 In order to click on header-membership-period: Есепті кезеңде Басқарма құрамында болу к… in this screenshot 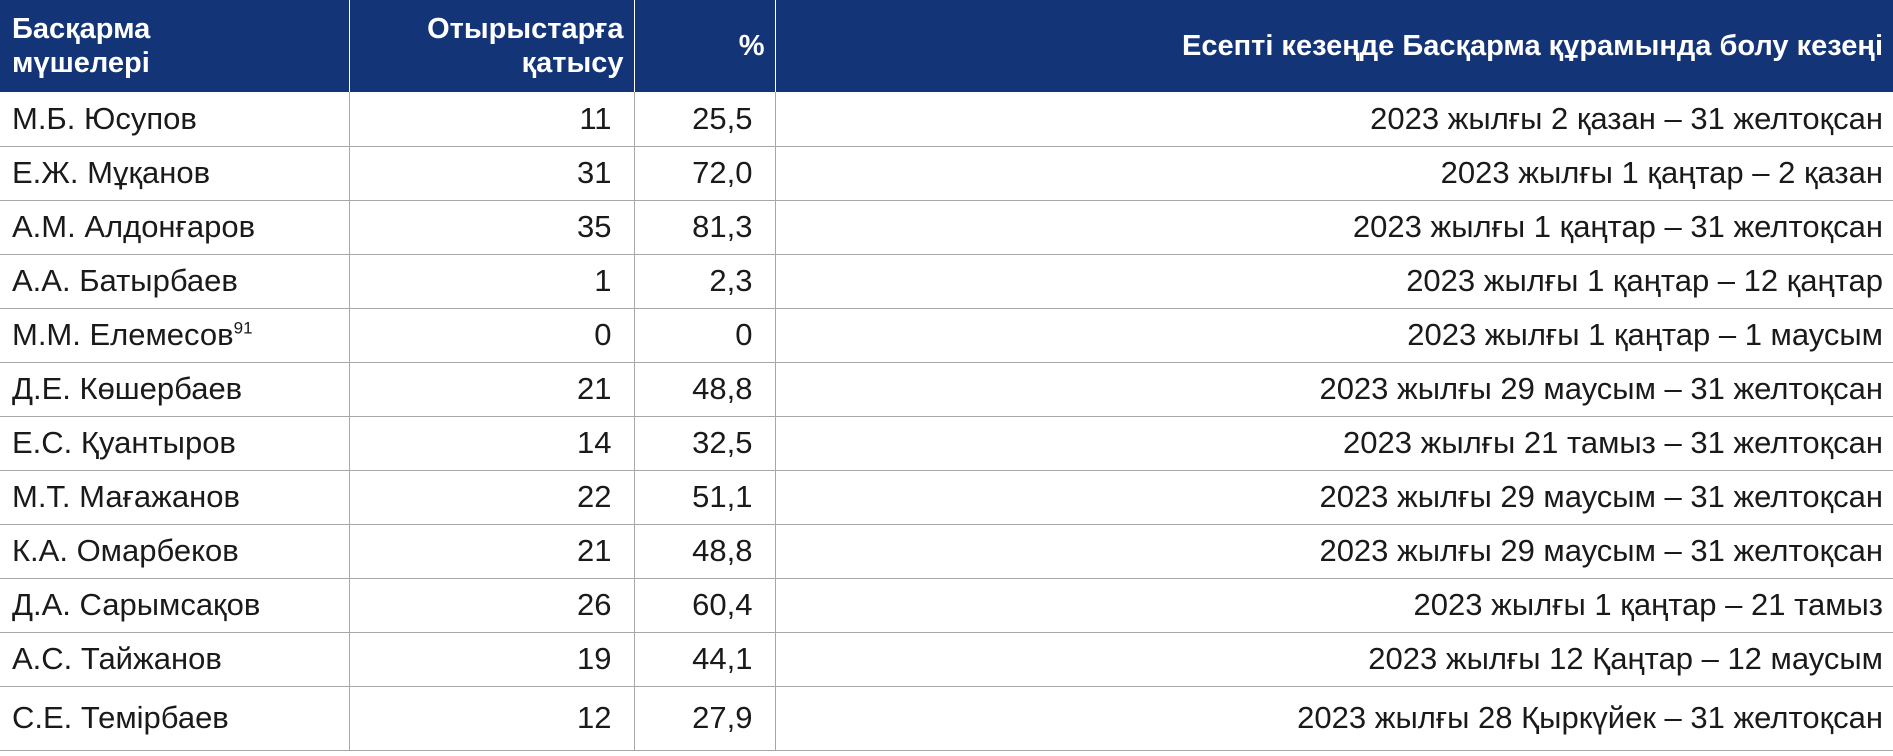, I will do `click(1334, 46)`.